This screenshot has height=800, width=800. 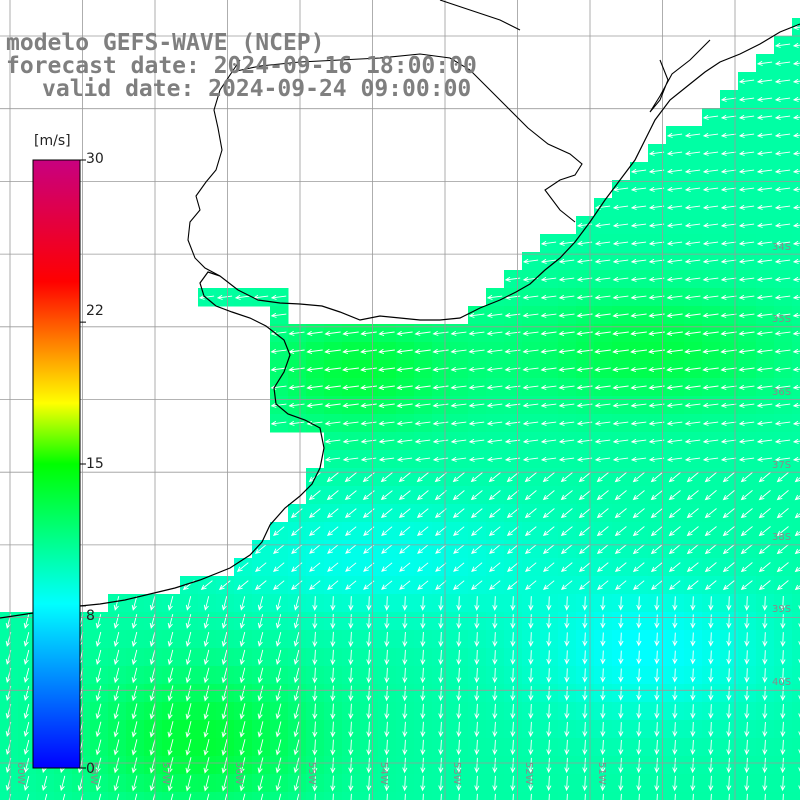 I want to click on colorbar-tick-8: 8, so click(x=90, y=616).